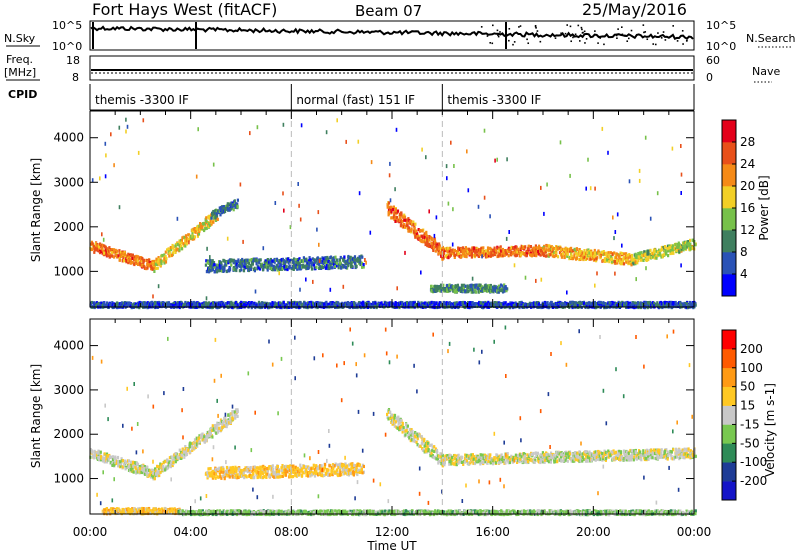 The width and height of the screenshot is (800, 554). Describe the element at coordinates (634, 9) in the screenshot. I see `date-title: 25/May/2016` at that location.